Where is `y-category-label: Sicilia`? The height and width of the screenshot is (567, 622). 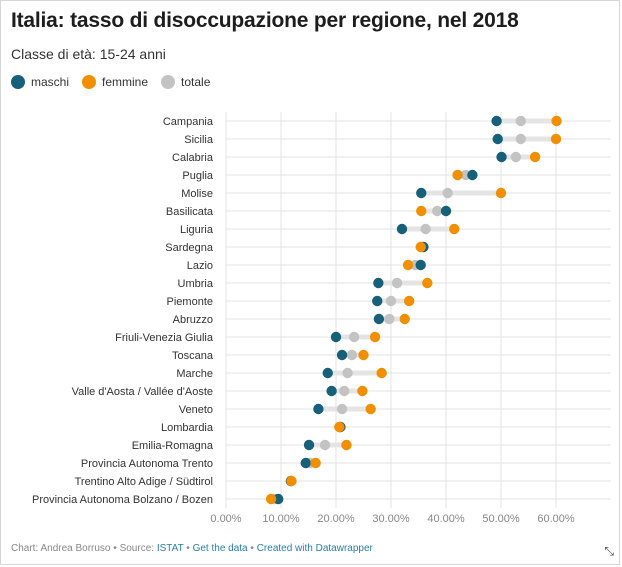
y-category-label: Sicilia is located at coordinates (199, 140).